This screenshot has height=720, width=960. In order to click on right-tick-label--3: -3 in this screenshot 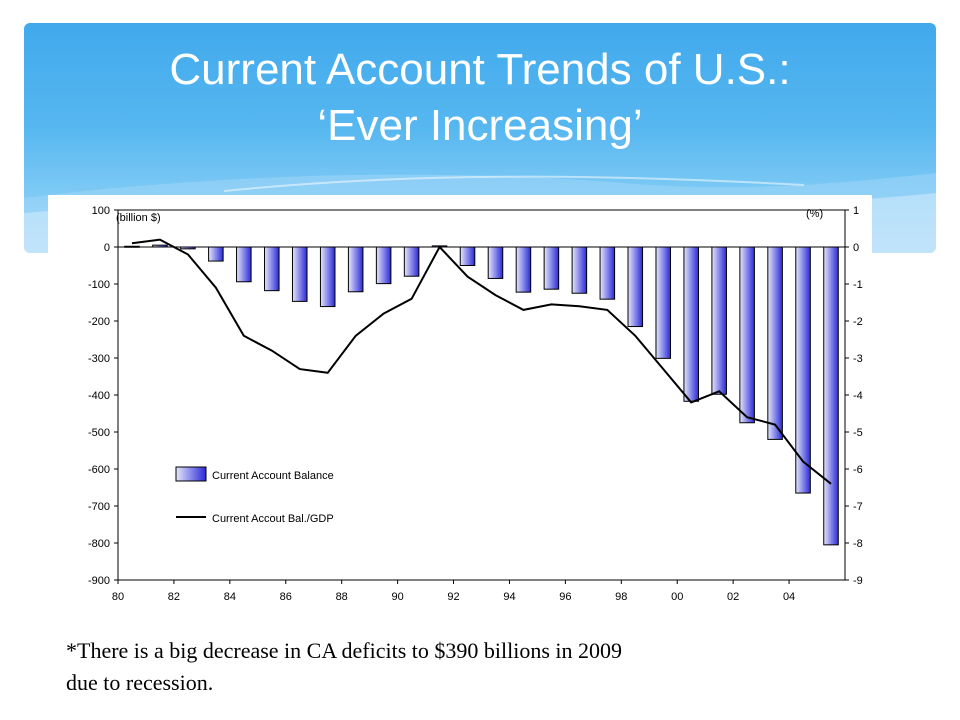, I will do `click(858, 359)`.